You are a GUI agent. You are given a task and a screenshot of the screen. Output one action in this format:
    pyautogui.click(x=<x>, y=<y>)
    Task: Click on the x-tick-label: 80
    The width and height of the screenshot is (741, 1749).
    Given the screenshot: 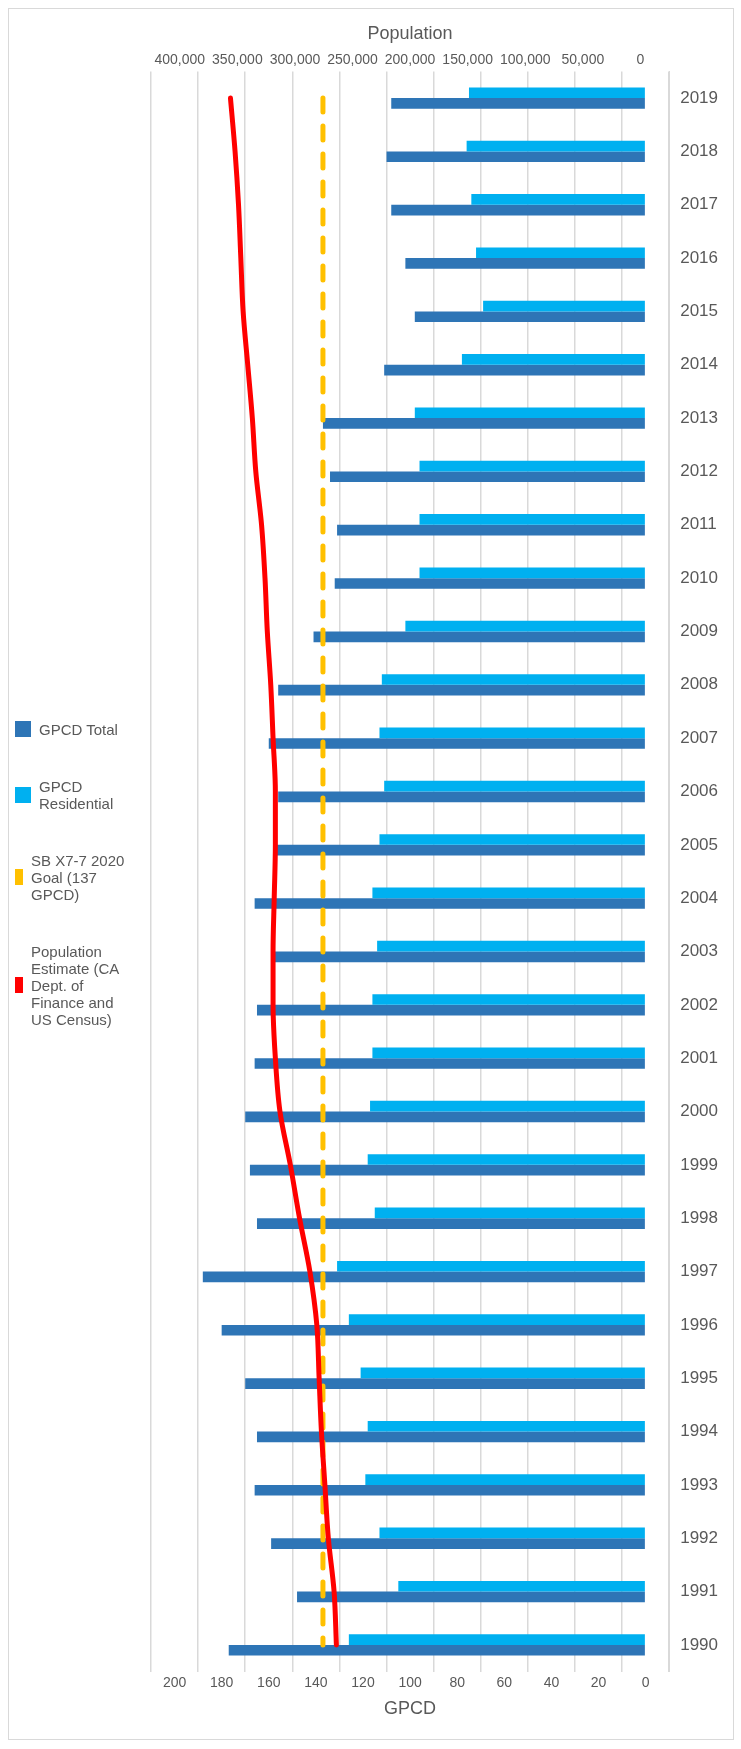 What is the action you would take?
    pyautogui.click(x=457, y=1681)
    